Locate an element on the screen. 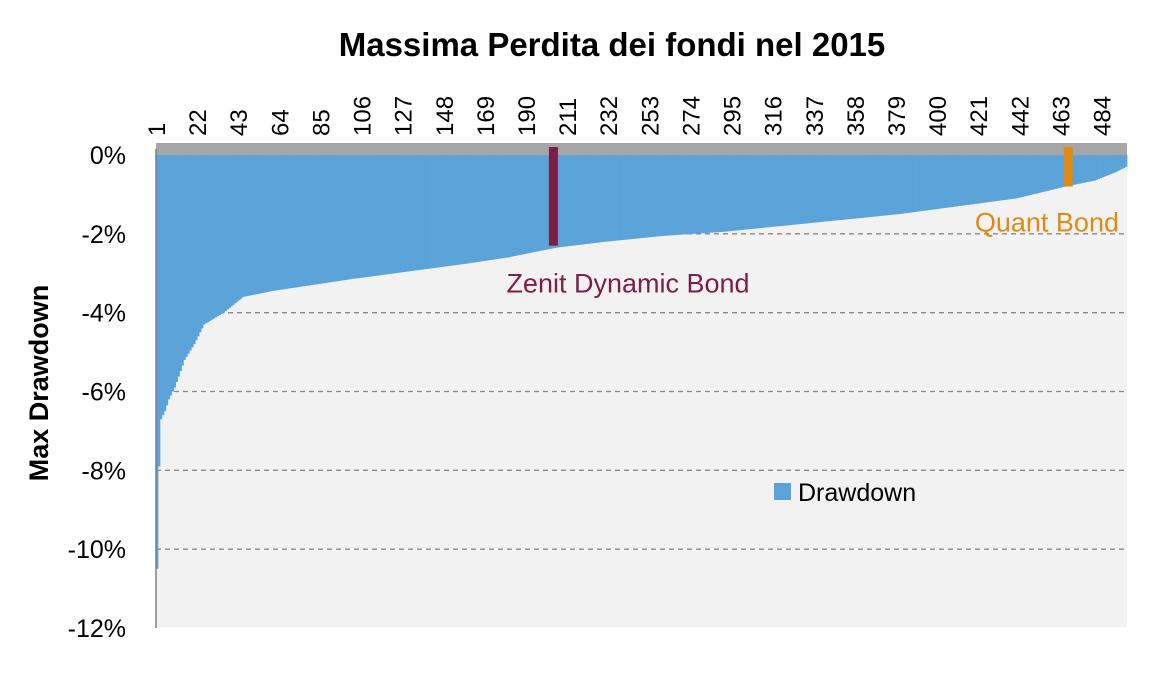 This screenshot has height=675, width=1169. x-tick-label: 190 is located at coordinates (527, 116).